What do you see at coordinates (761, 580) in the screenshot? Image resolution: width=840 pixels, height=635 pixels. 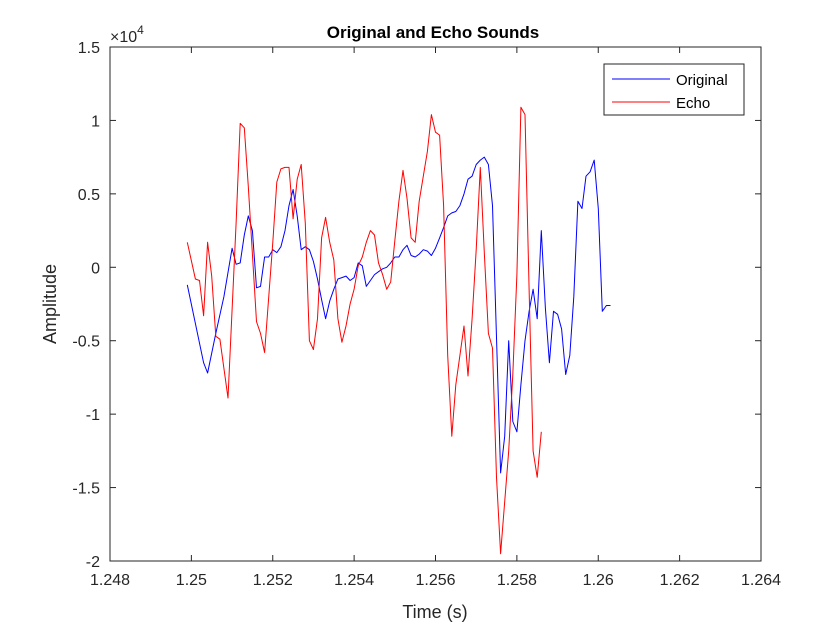 I see `x-tick-label: 1.264` at bounding box center [761, 580].